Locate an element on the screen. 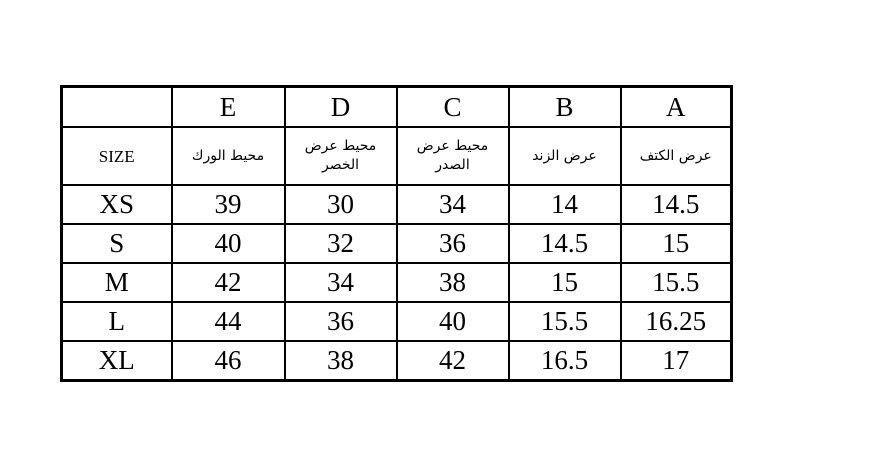 This screenshot has width=886, height=475. cell: 39 is located at coordinates (228, 204).